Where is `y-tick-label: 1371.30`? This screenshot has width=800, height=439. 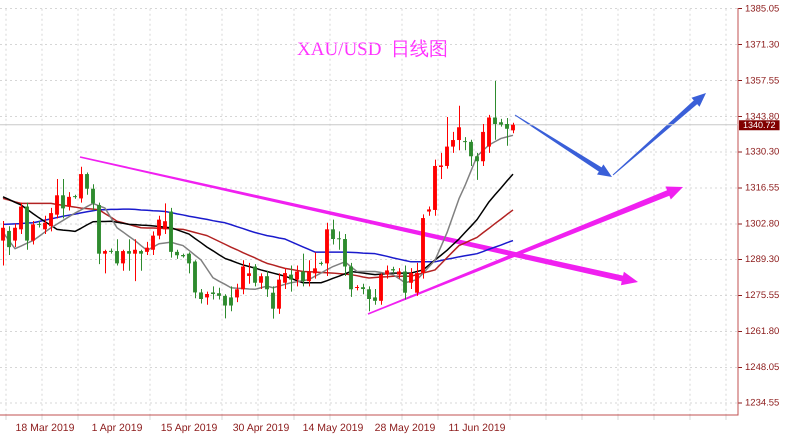
y-tick-label: 1371.30 is located at coordinates (762, 44).